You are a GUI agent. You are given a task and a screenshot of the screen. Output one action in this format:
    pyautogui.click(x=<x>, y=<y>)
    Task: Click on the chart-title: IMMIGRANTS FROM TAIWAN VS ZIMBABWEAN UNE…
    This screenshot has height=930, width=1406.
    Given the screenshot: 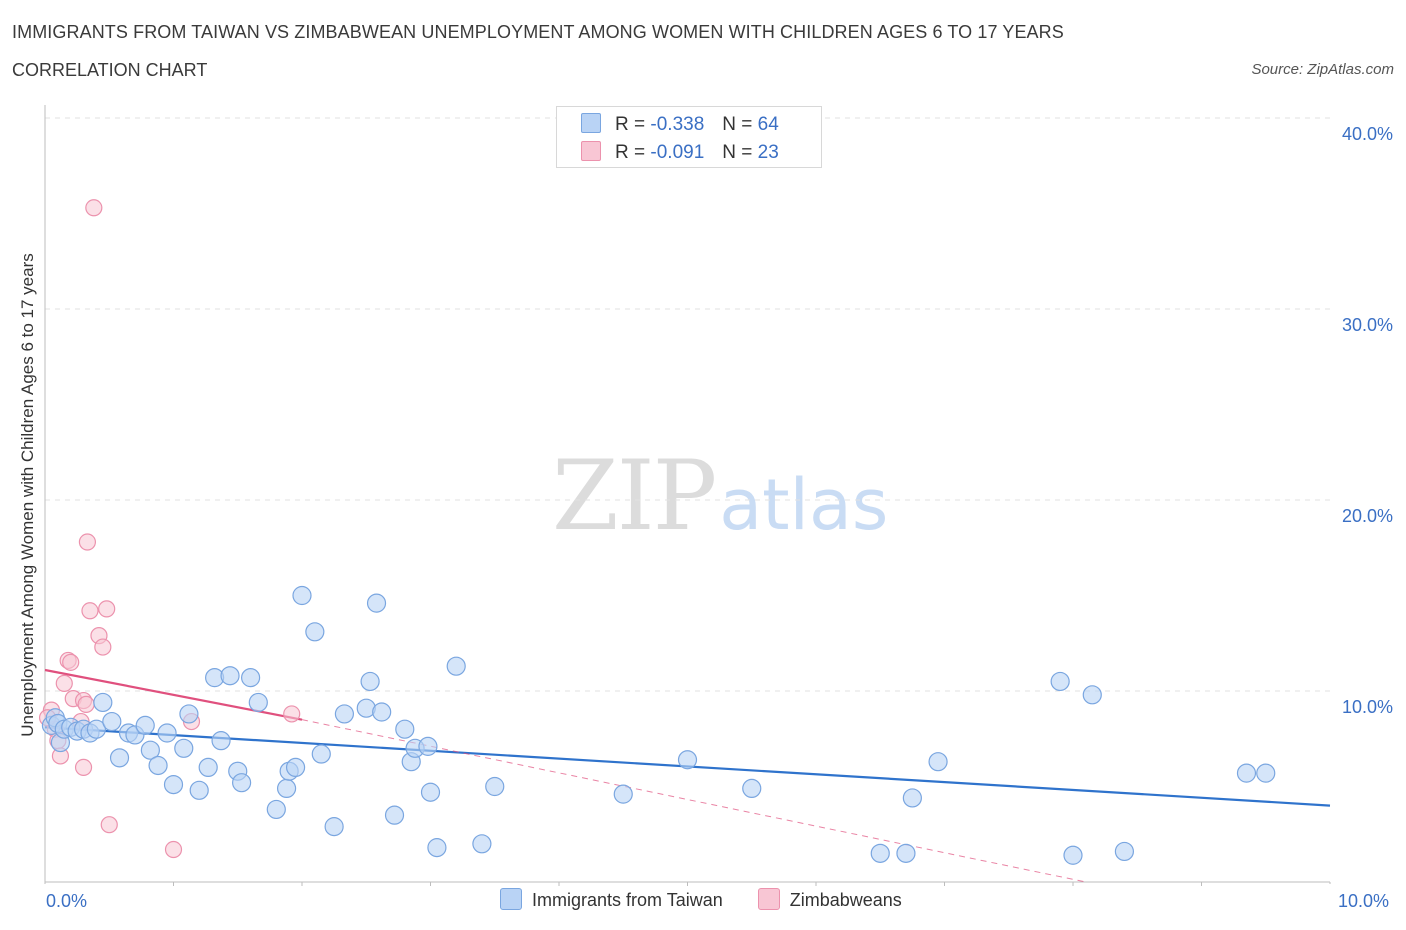 What is the action you would take?
    pyautogui.click(x=538, y=32)
    